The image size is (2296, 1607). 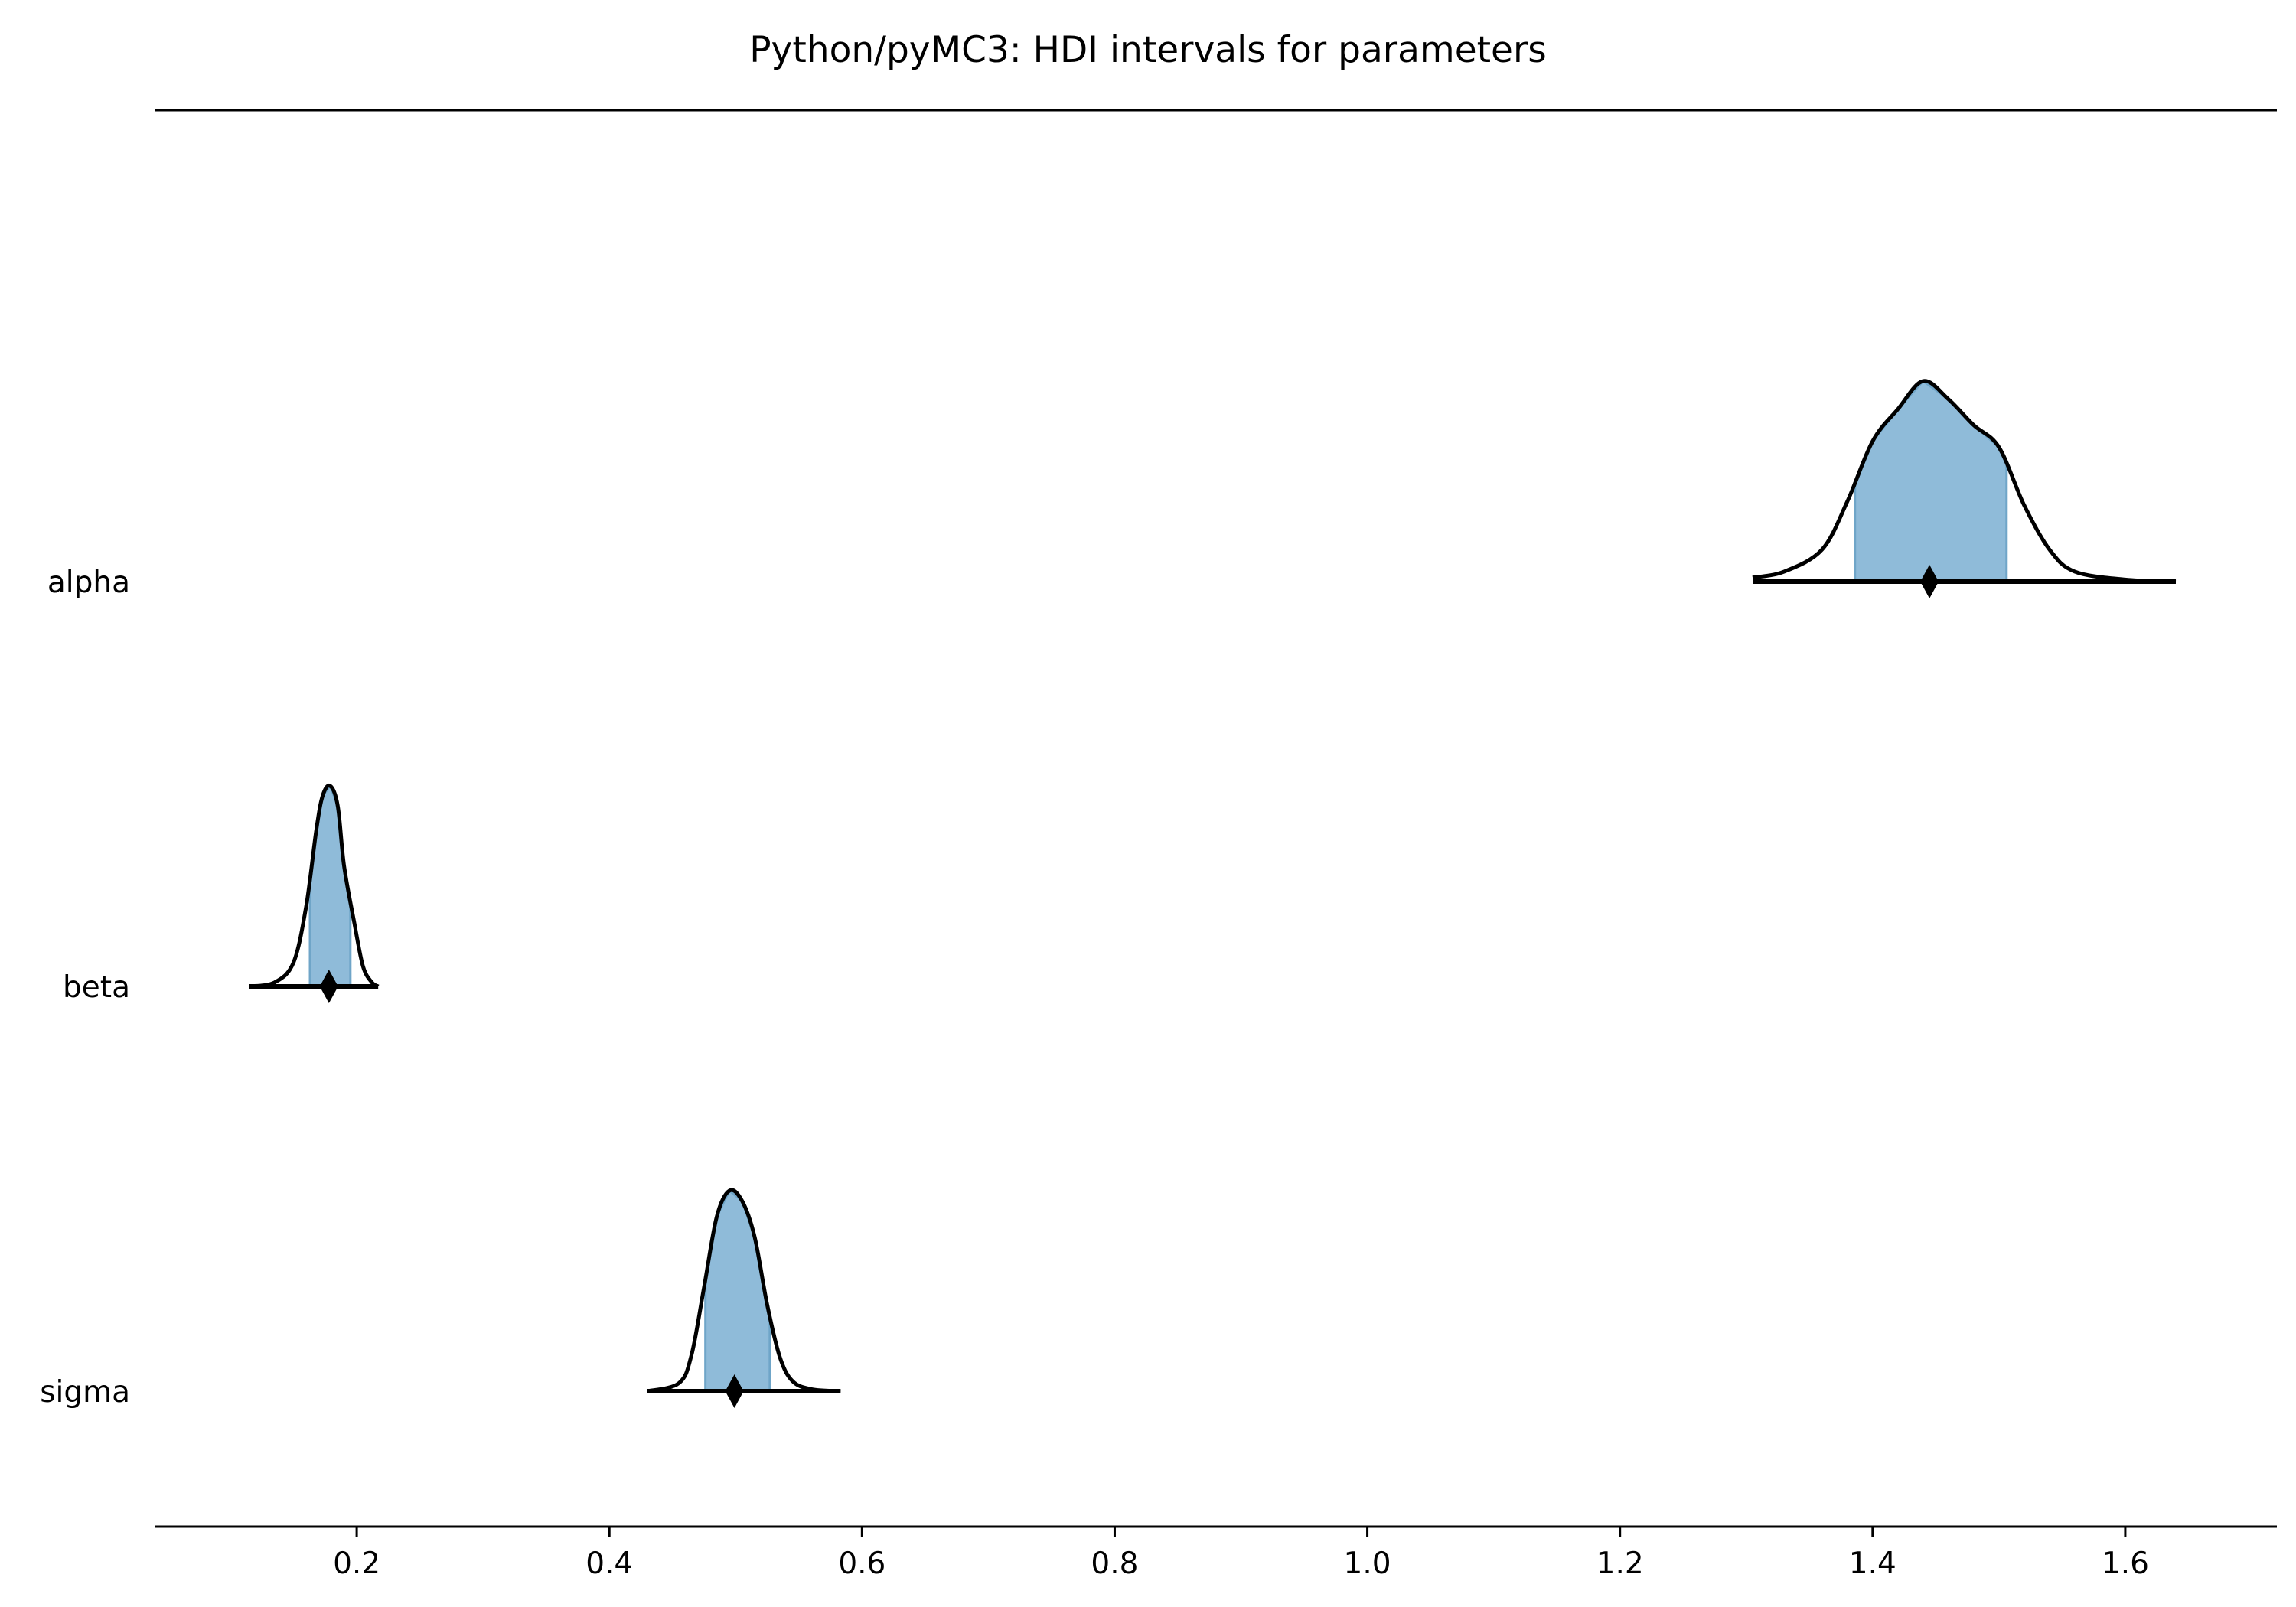 I want to click on ridge-sigma, so click(x=744, y=1298).